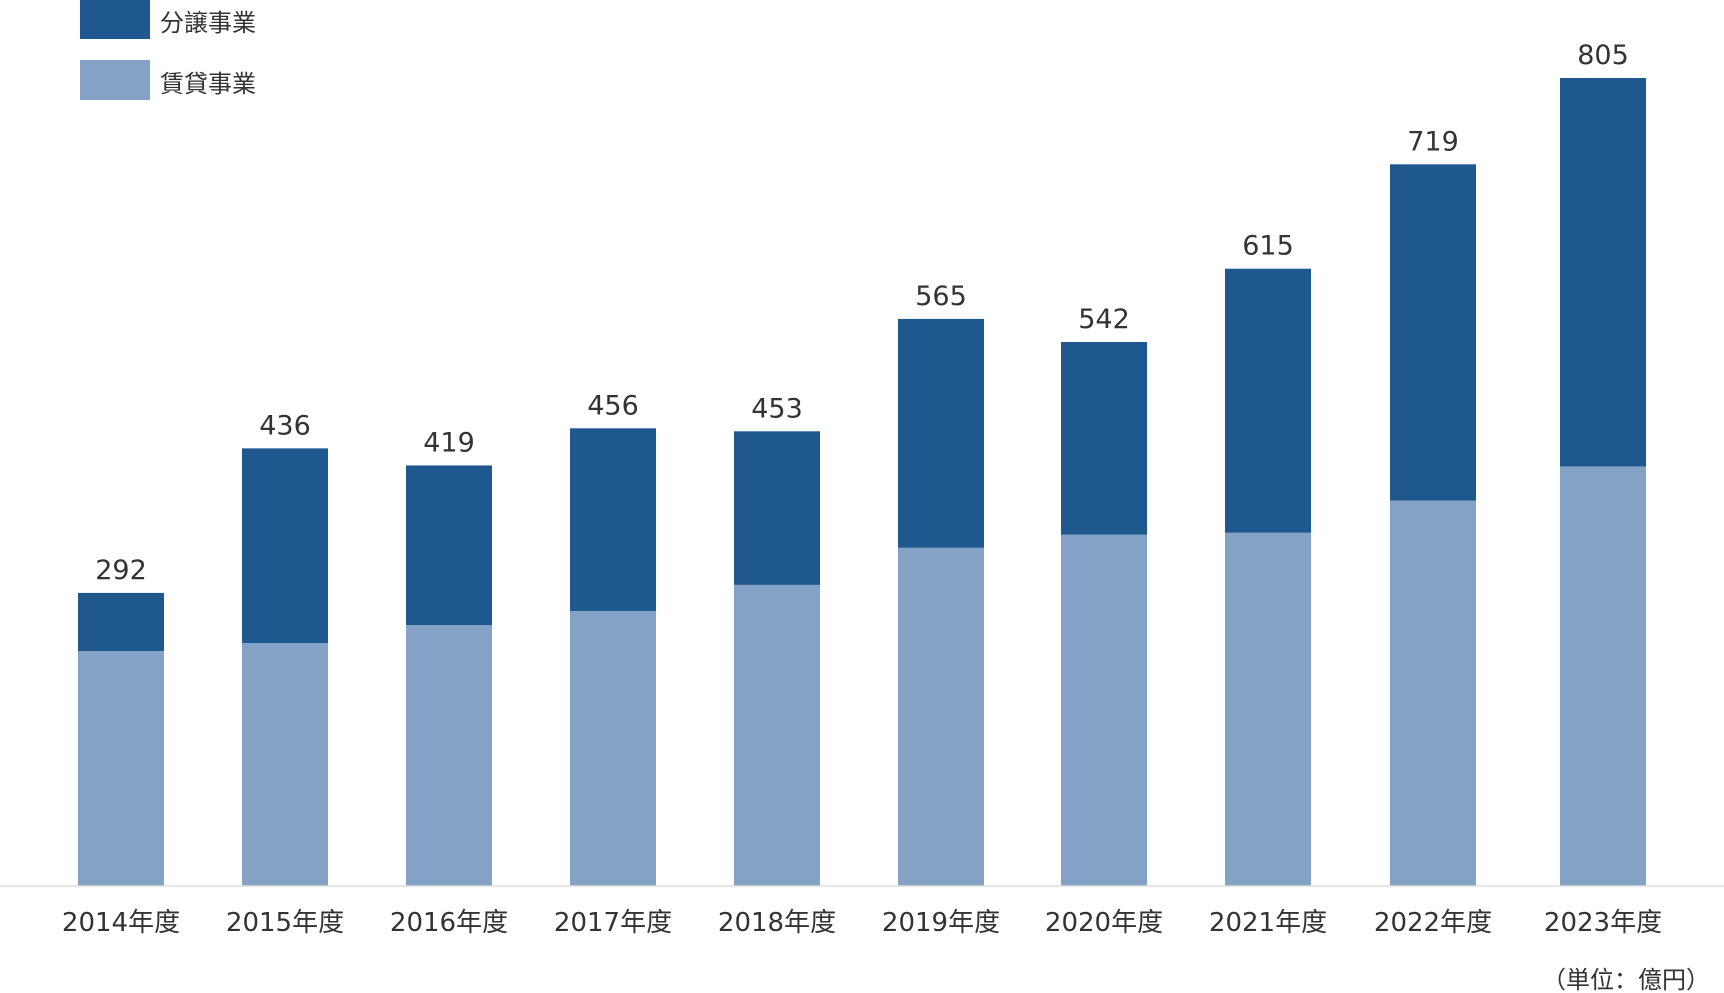 The image size is (1724, 993). Describe the element at coordinates (1433, 923) in the screenshot. I see `x-tick-2022年度: 2022年度` at that location.